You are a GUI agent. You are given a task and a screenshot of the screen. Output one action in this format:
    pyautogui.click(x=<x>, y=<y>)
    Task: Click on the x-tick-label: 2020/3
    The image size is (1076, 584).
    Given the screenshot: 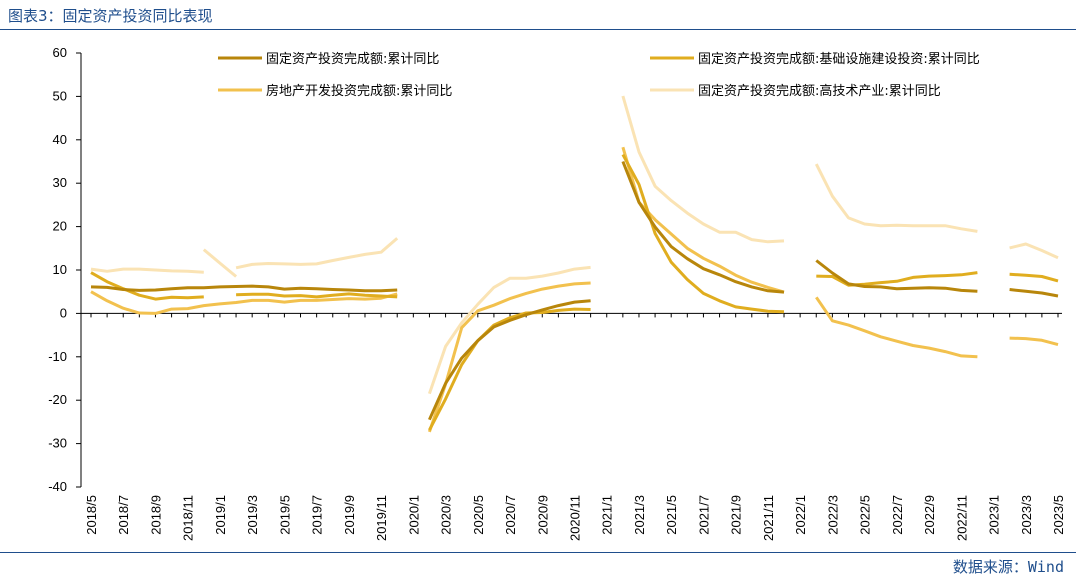 What is the action you would take?
    pyautogui.click(x=446, y=515)
    